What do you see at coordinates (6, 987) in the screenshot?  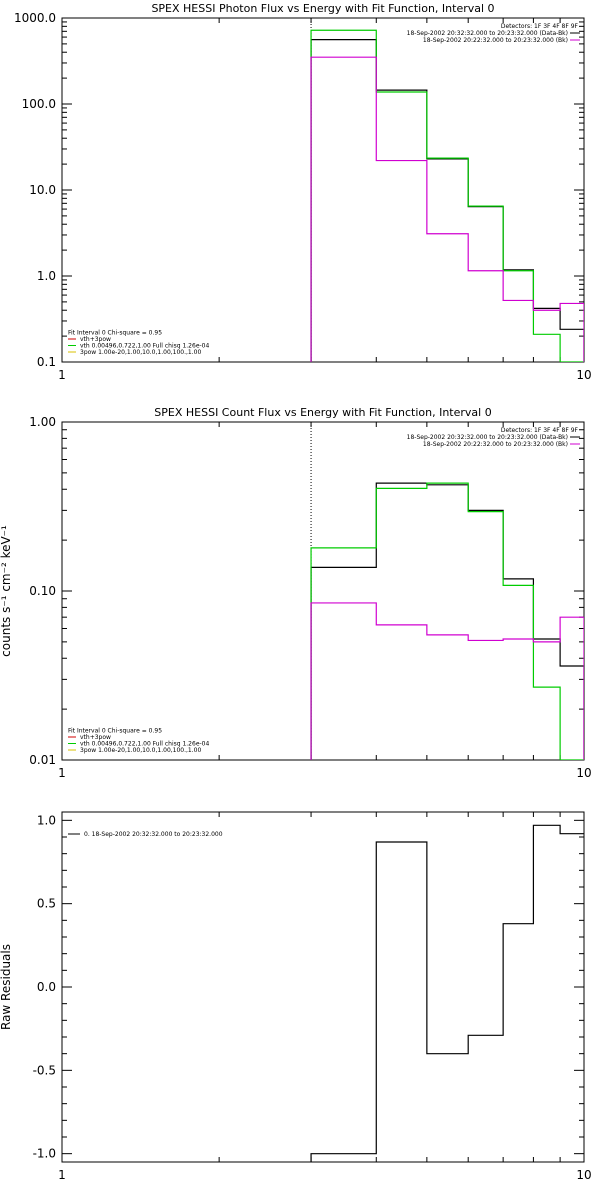 I see `y-axis-label: Raw Residuals` at bounding box center [6, 987].